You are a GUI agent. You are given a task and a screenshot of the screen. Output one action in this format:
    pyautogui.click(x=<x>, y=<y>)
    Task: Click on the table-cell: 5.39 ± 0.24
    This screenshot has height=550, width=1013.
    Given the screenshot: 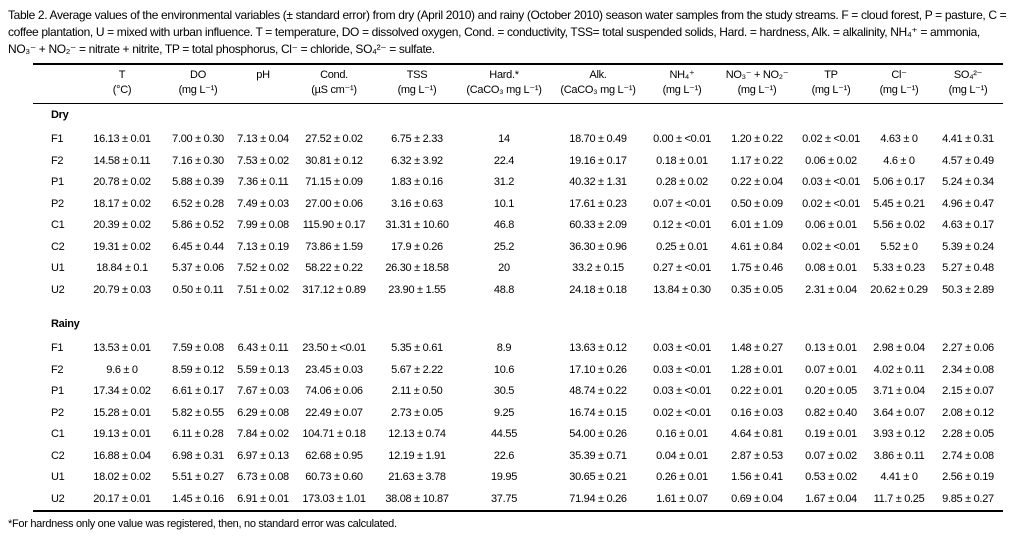 What is the action you would take?
    pyautogui.click(x=968, y=246)
    